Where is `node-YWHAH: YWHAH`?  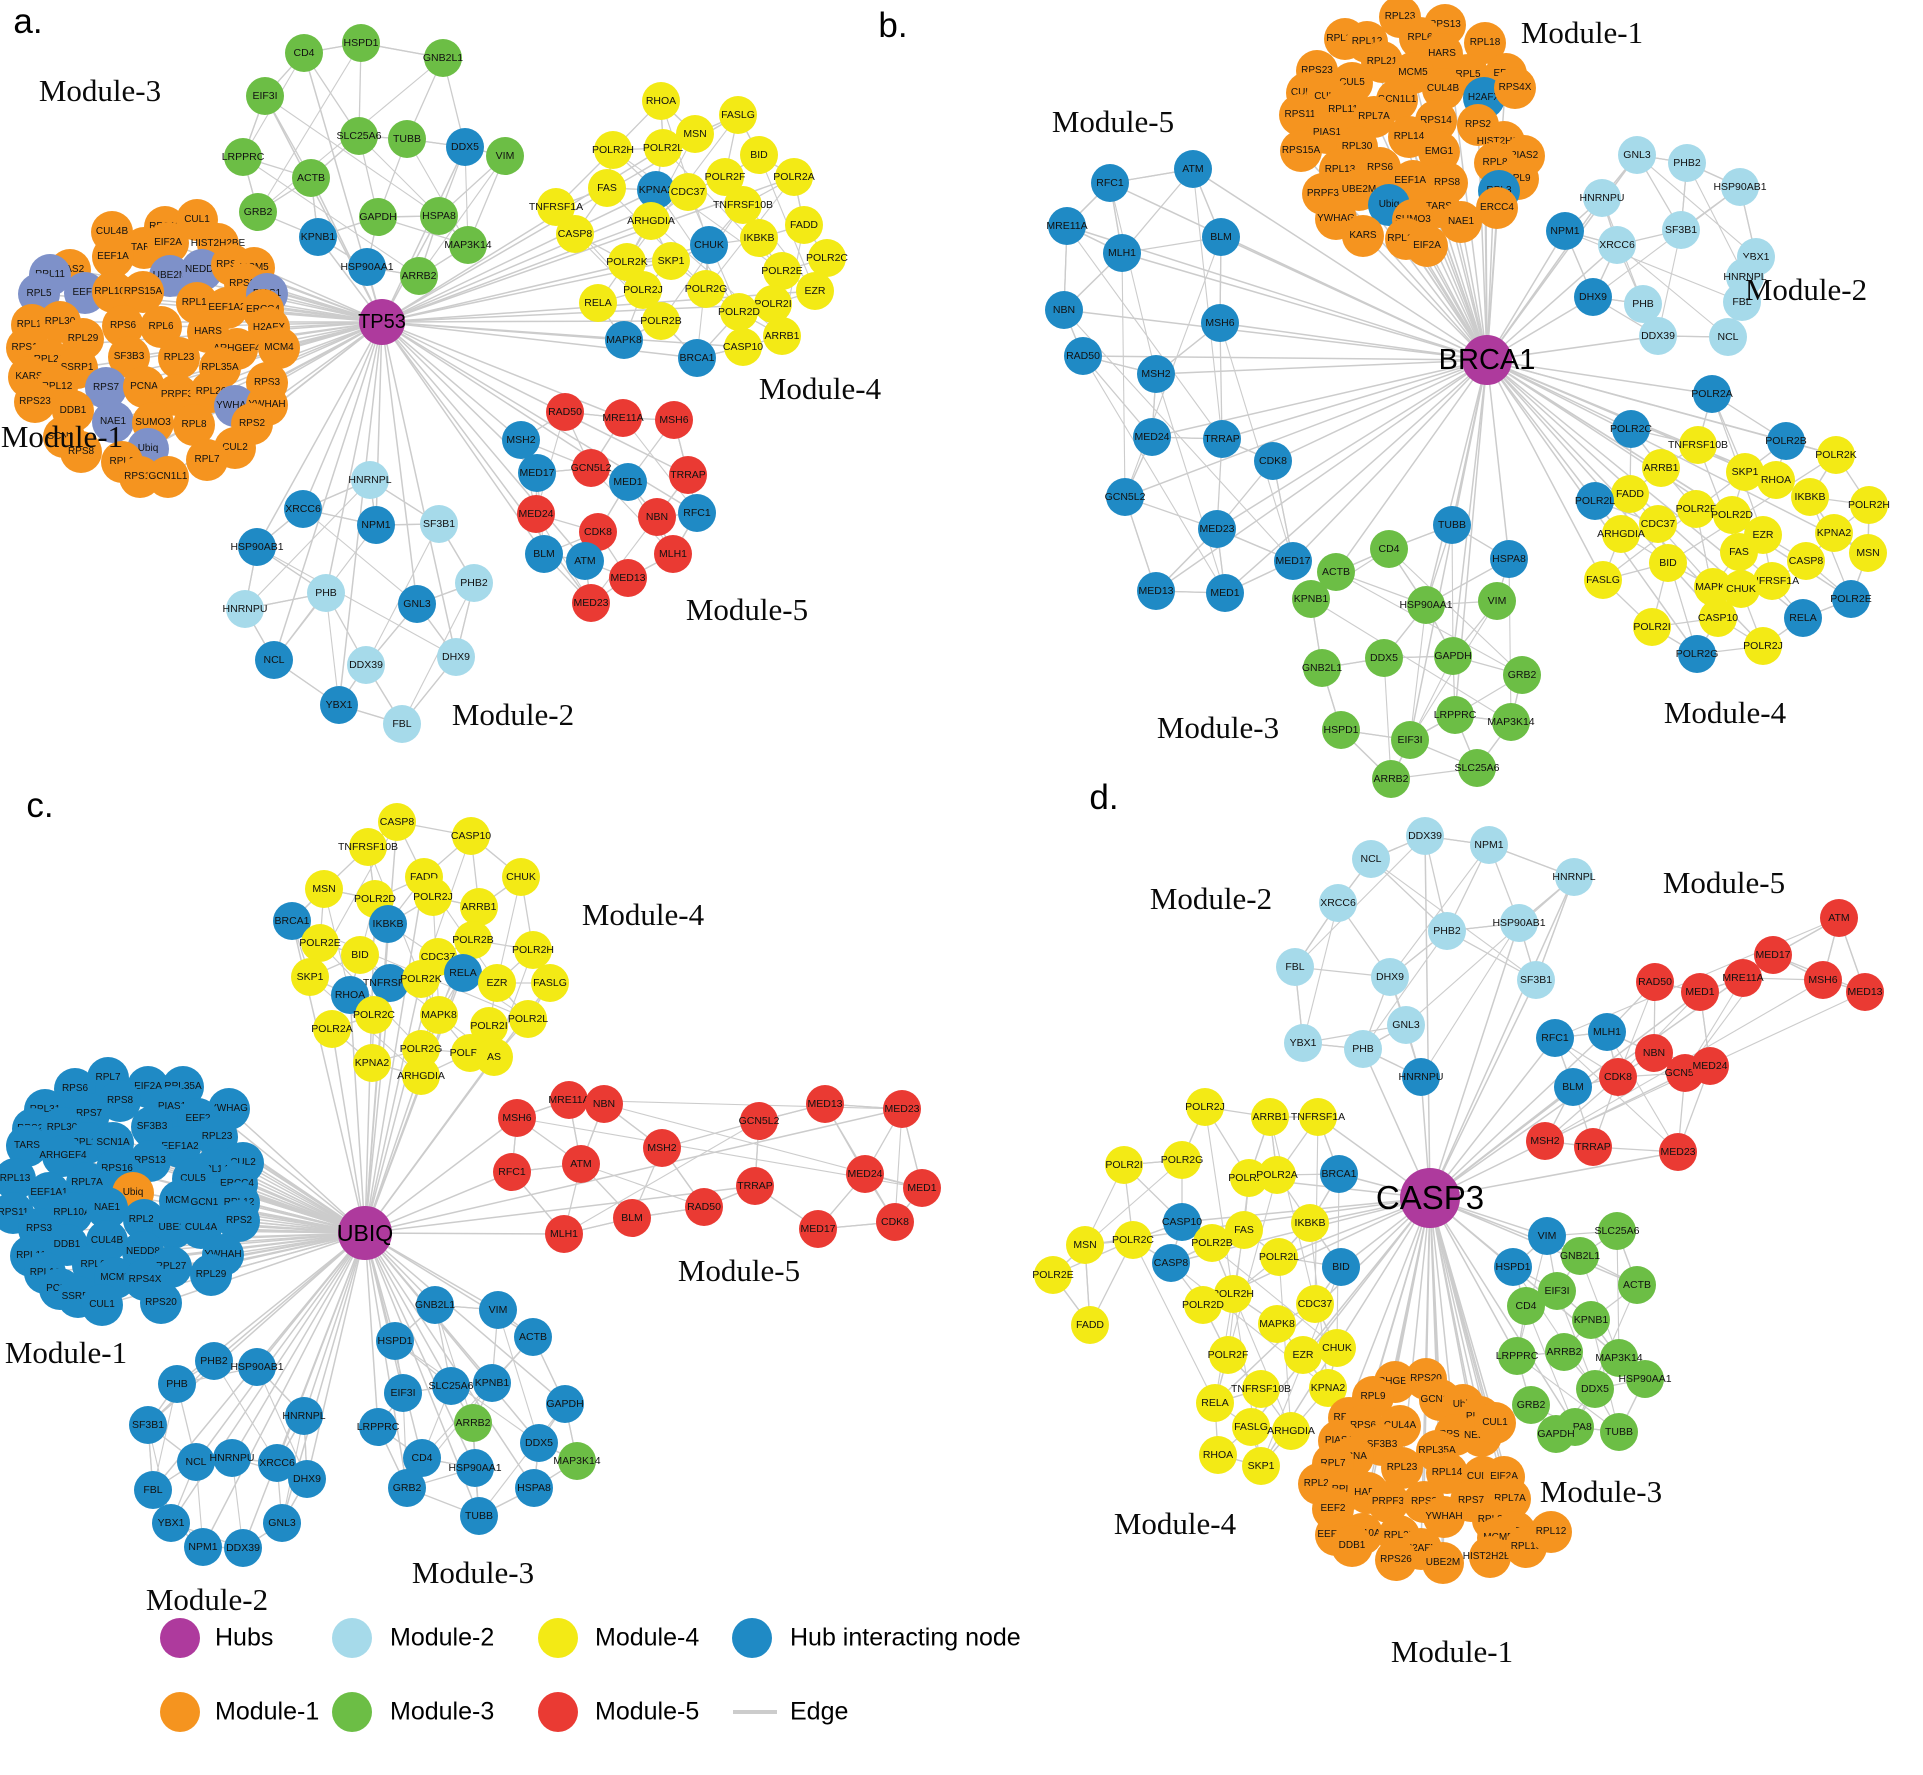
node-YWHAH: YWHAH is located at coordinates (1444, 1517).